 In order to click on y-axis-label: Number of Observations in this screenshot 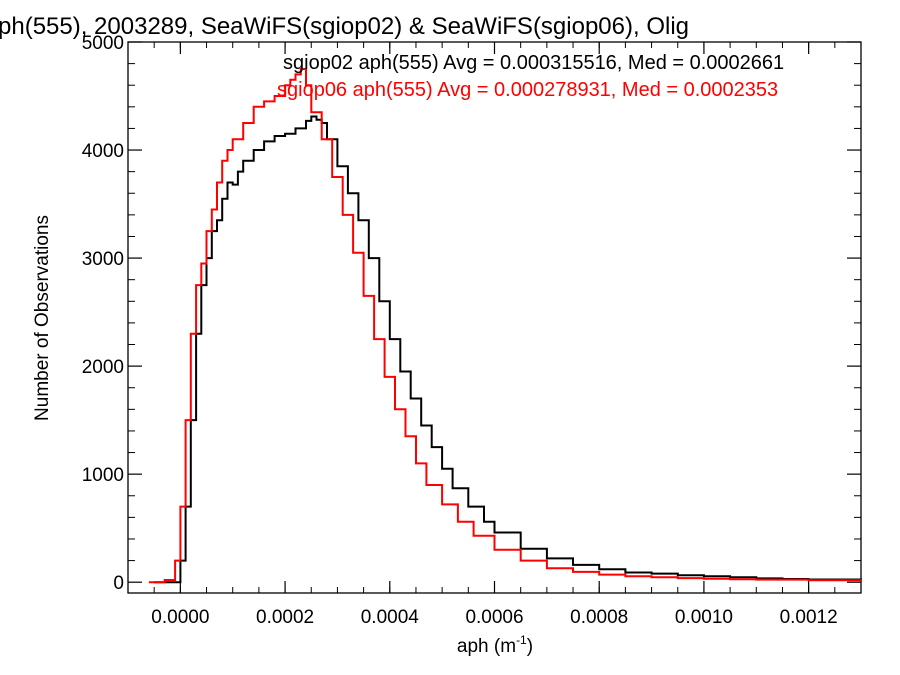, I will do `click(42, 318)`.